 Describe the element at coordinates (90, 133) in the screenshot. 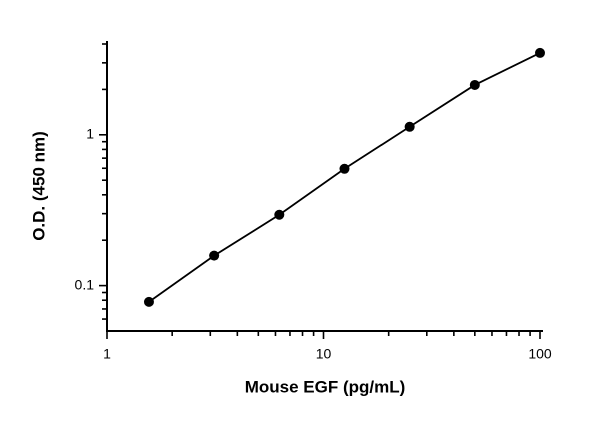

I see `y-tick-label: 1` at that location.